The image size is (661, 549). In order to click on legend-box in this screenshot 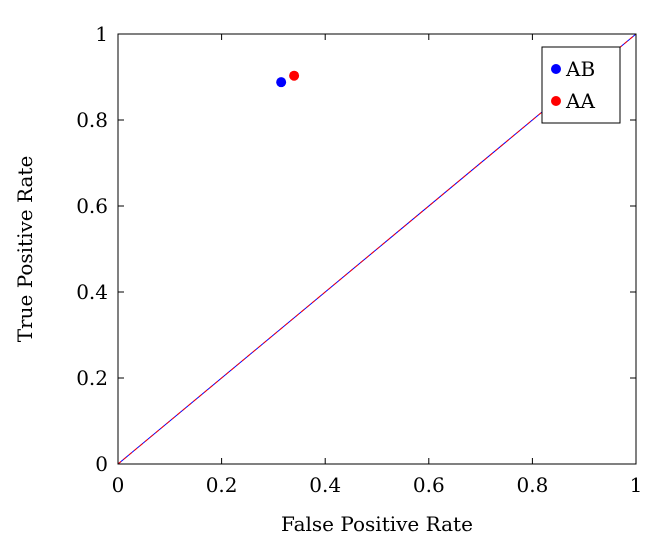, I will do `click(581, 85)`.